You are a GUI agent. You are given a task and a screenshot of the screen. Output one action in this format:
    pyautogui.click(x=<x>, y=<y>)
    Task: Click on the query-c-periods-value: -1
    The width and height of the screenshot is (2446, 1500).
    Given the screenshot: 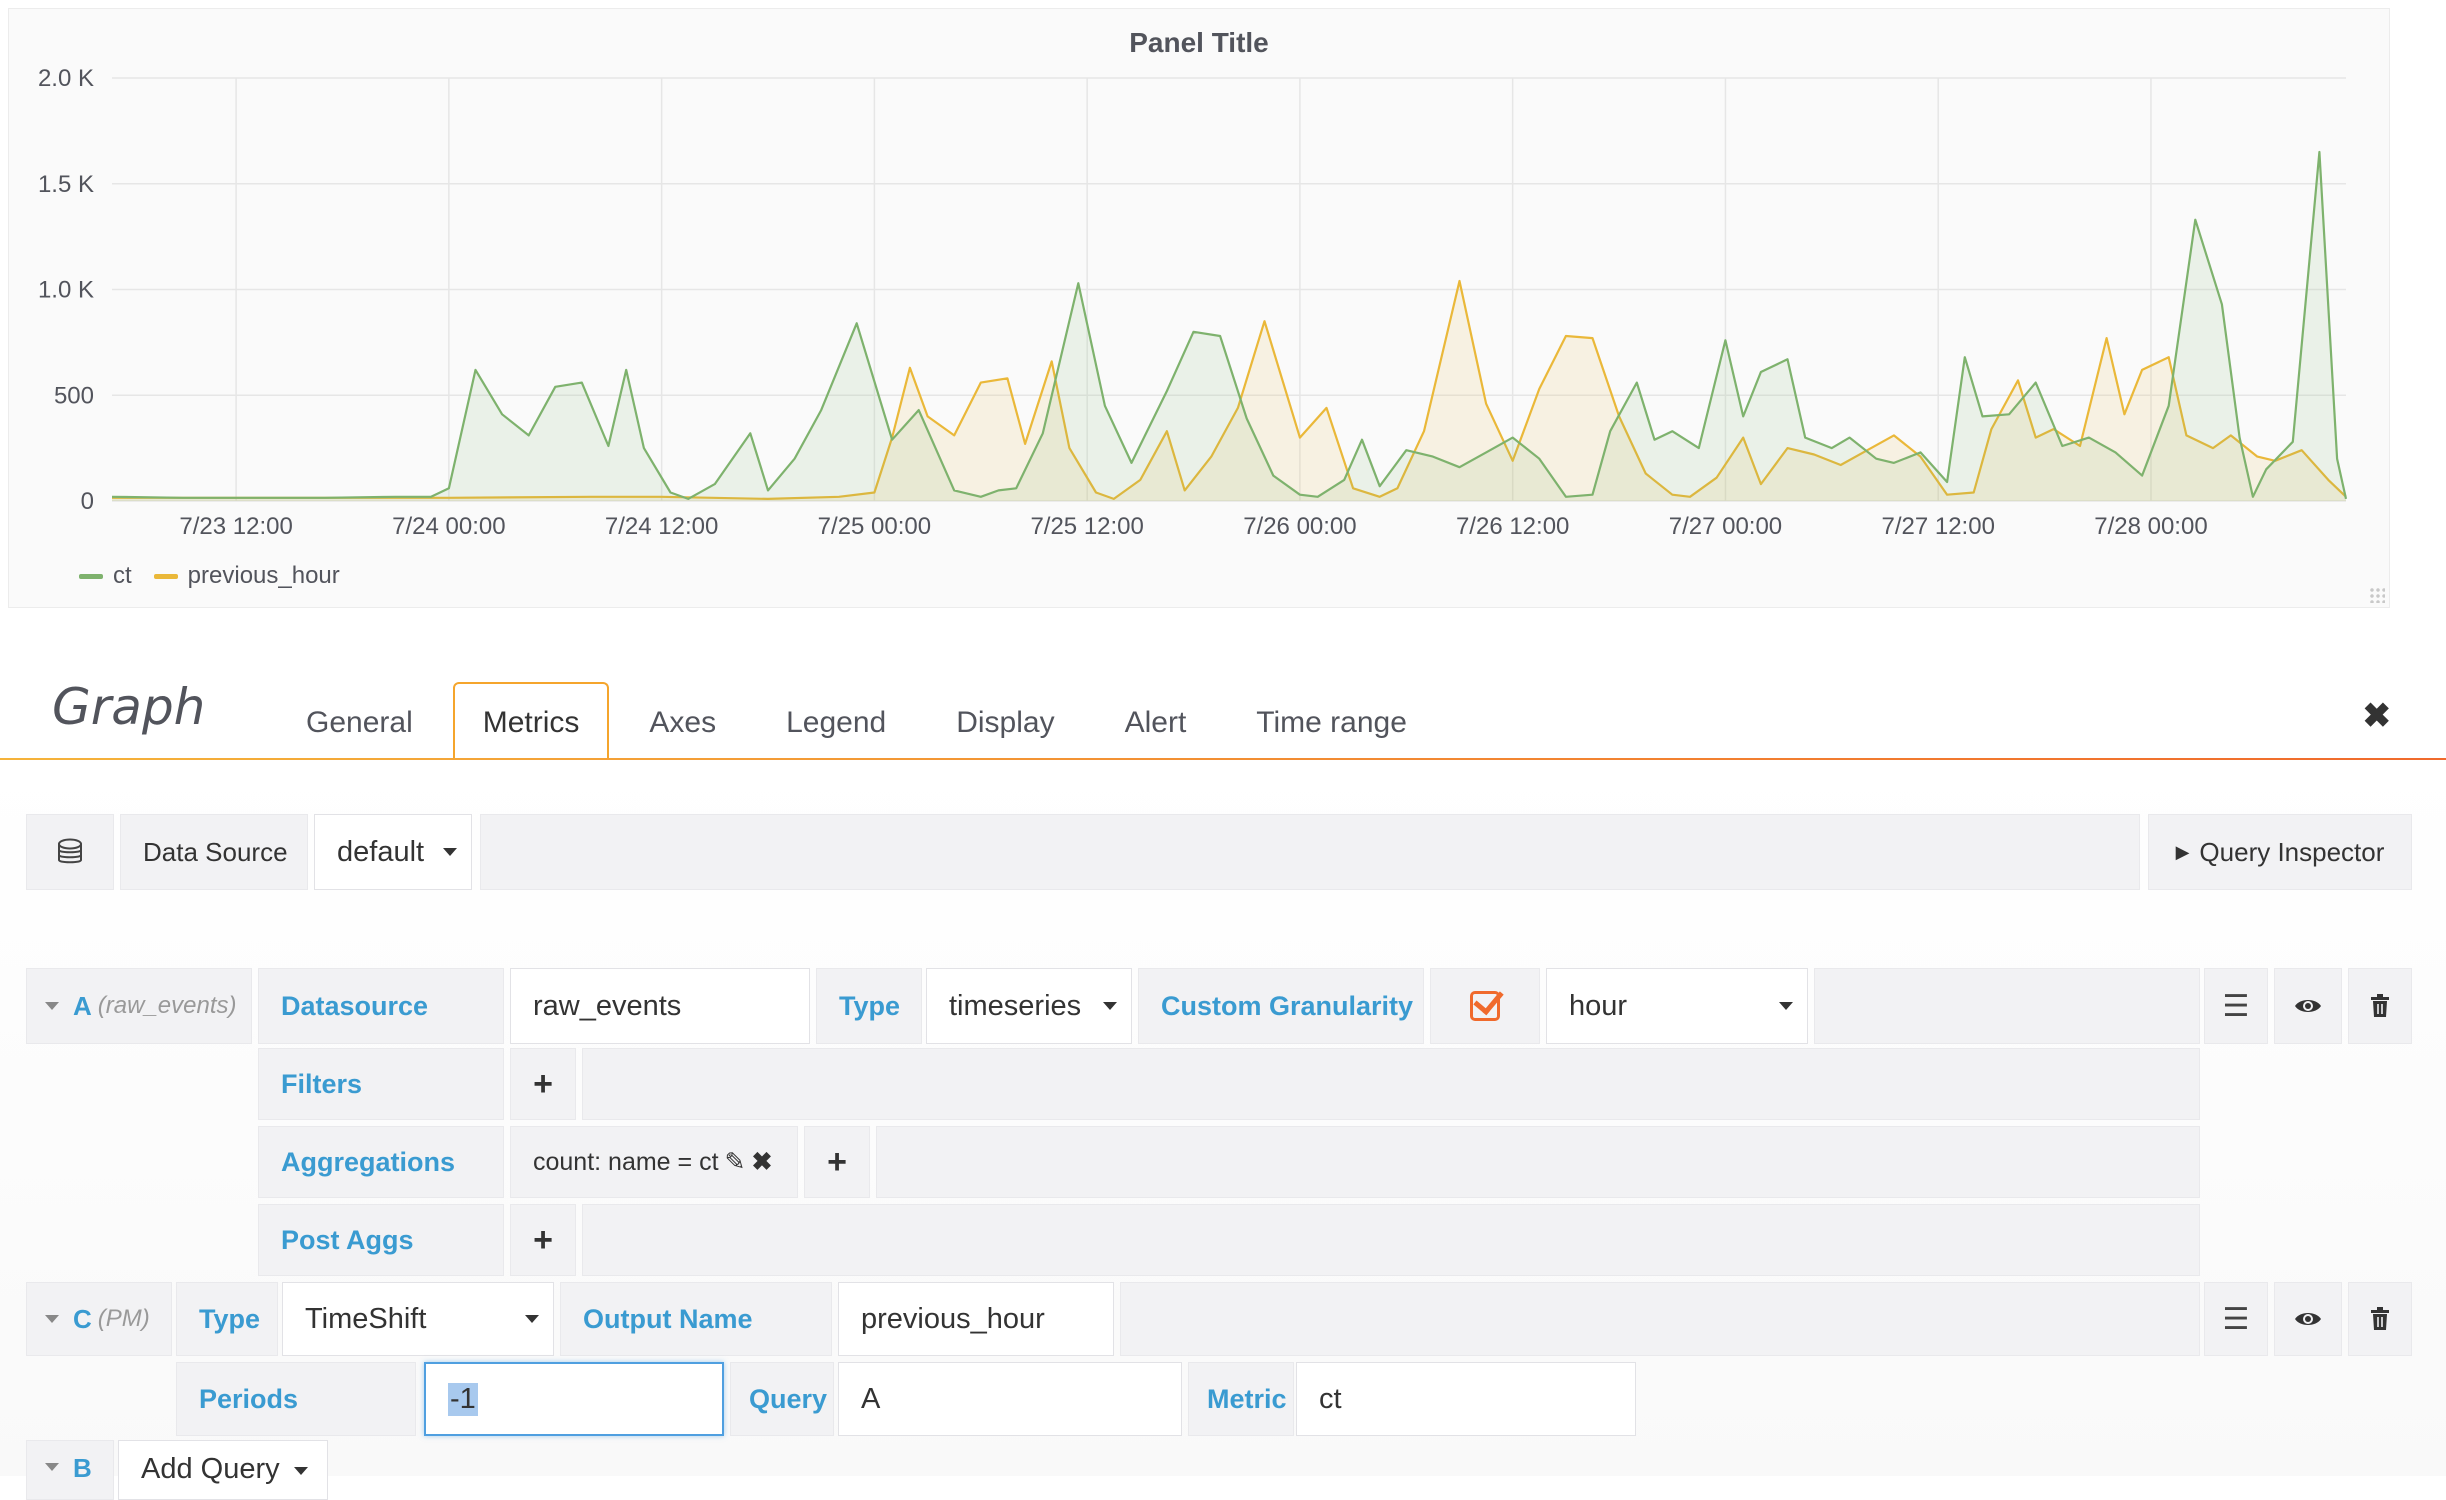 What is the action you would take?
    pyautogui.click(x=463, y=1399)
    